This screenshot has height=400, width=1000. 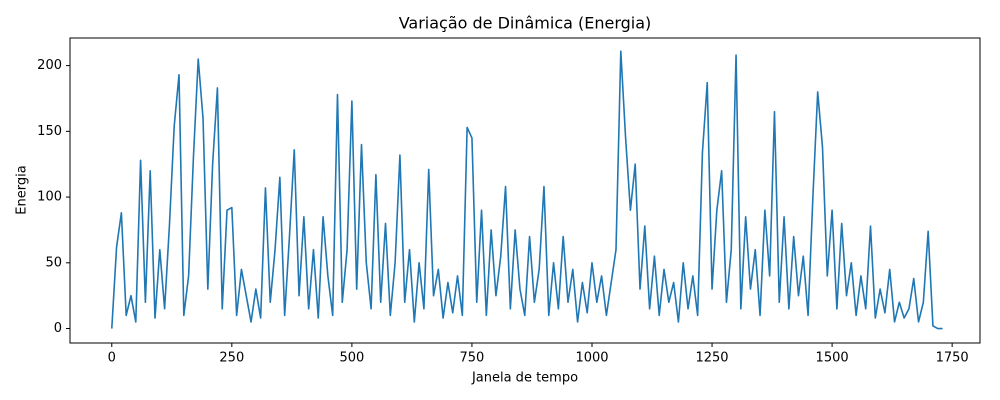 What do you see at coordinates (49, 65) in the screenshot?
I see `y-tick-label: 200` at bounding box center [49, 65].